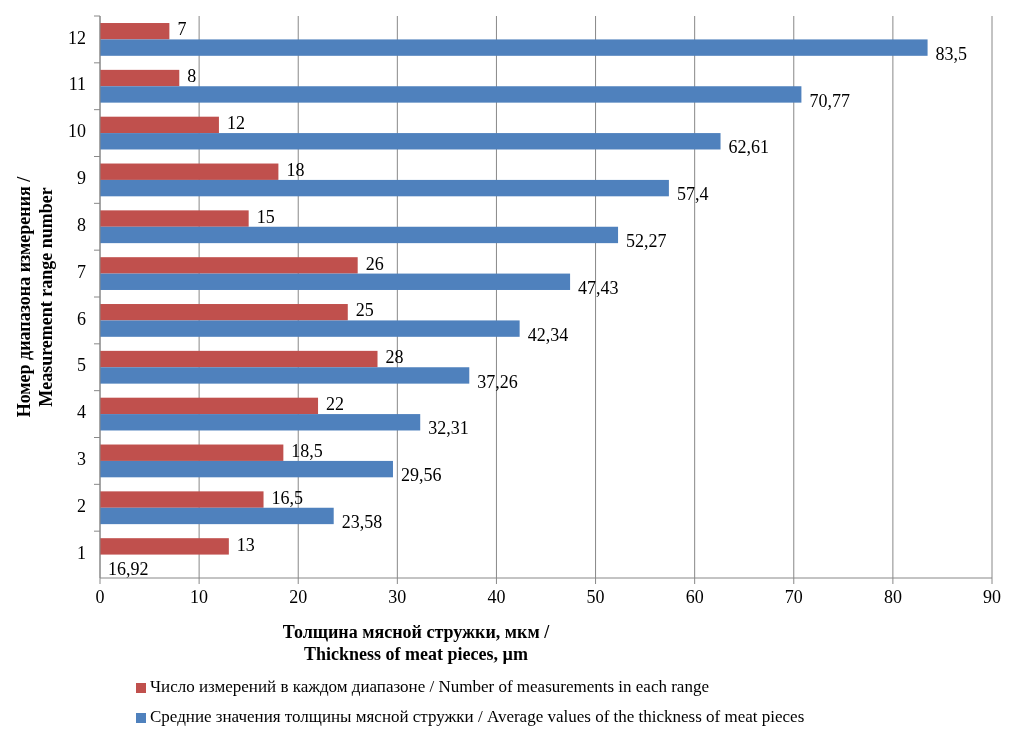 Image resolution: width=1024 pixels, height=736 pixels. I want to click on data-label: 57,4, so click(692, 194).